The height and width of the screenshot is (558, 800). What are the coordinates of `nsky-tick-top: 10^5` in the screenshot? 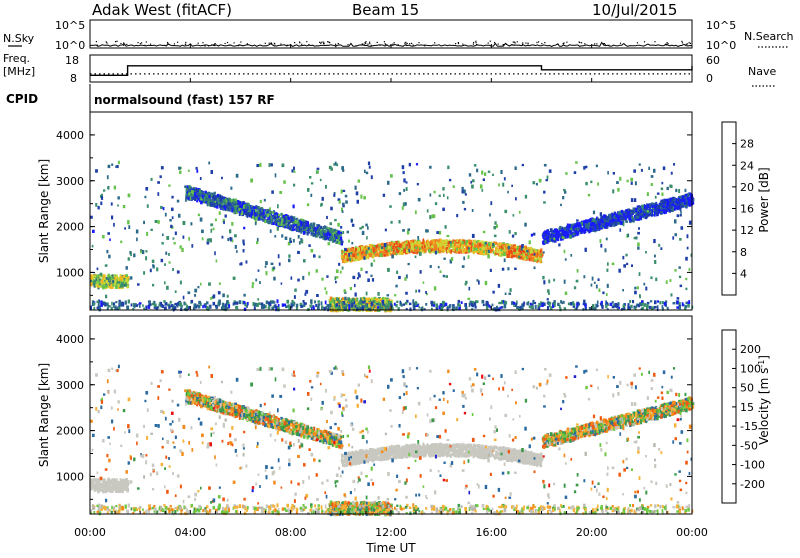 It's located at (70, 25).